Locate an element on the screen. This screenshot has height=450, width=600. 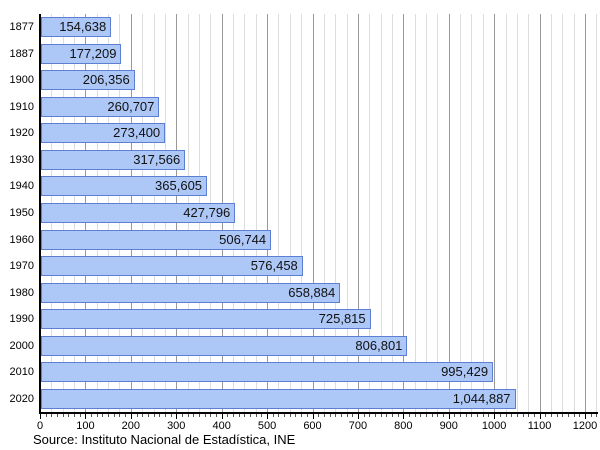
value-label: 365,605 is located at coordinates (179, 186).